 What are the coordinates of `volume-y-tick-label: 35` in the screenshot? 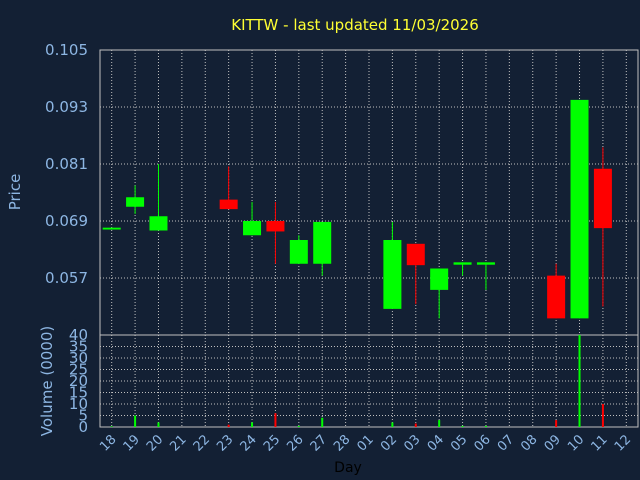 It's located at (78, 347).